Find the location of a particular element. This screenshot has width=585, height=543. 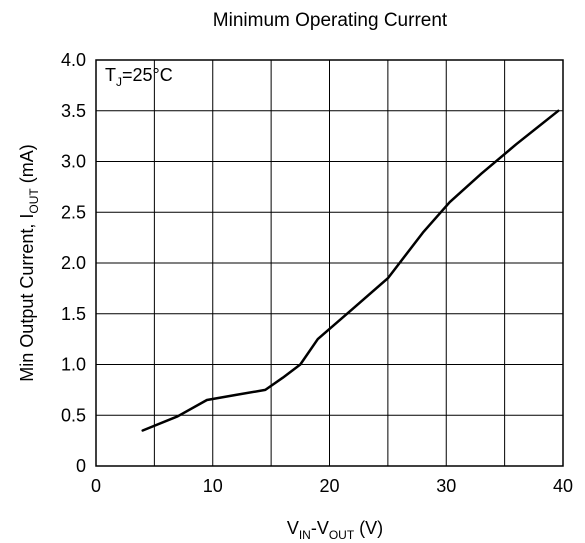

temperature-annotation: TJ=25°C is located at coordinates (139, 77).